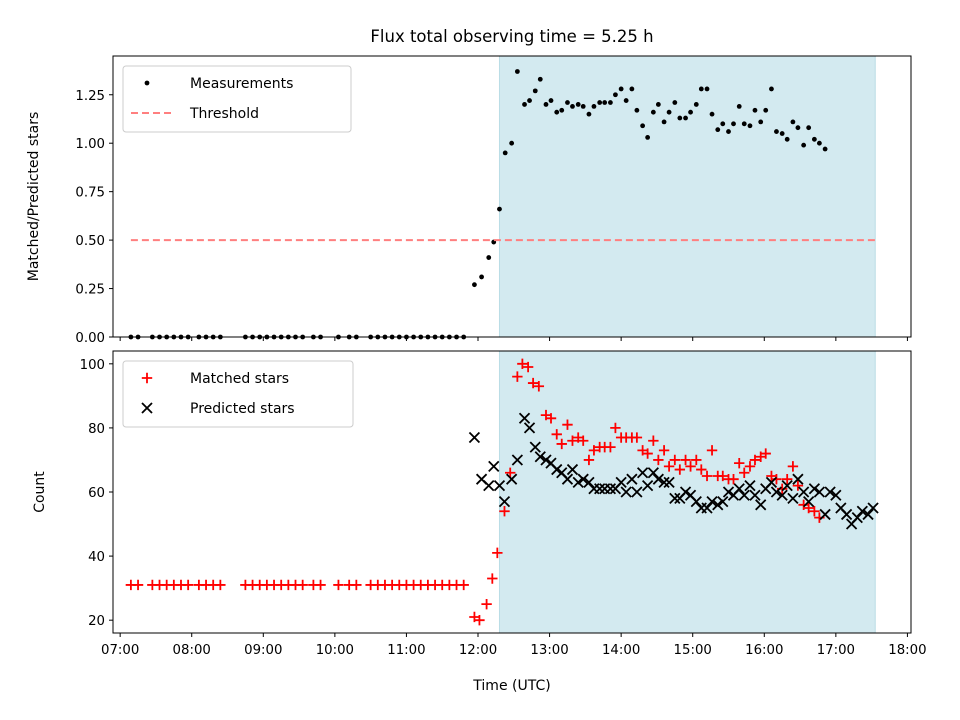 This screenshot has width=960, height=720. What do you see at coordinates (241, 84) in the screenshot?
I see `legend-entry: Measurements` at bounding box center [241, 84].